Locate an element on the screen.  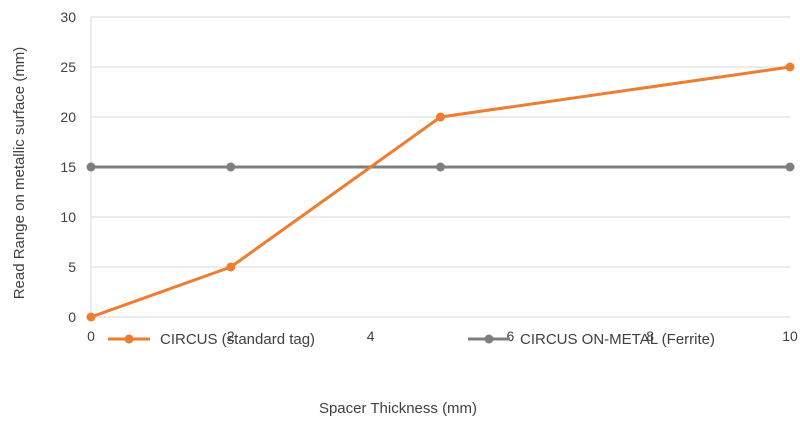
y-tick-label-20: 20 is located at coordinates (68, 117).